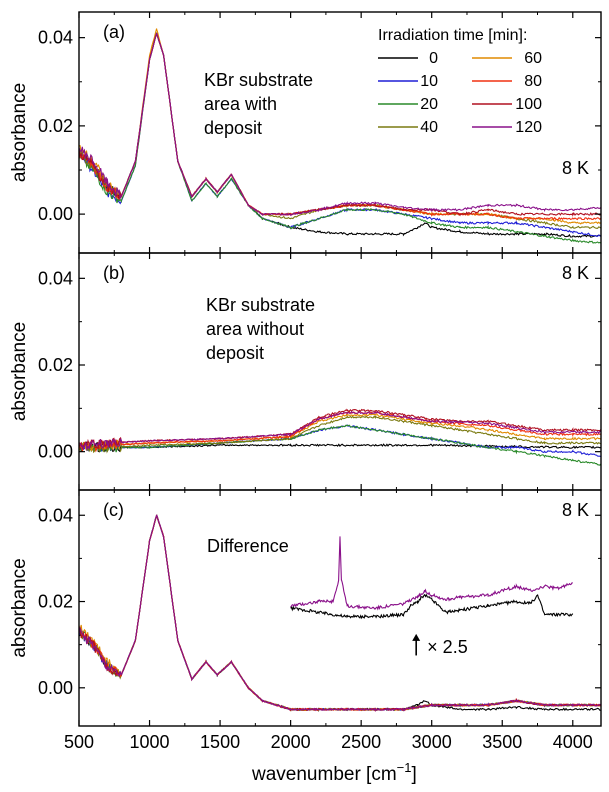 This screenshot has height=792, width=609. I want to click on x-tick-label: 500, so click(79, 742).